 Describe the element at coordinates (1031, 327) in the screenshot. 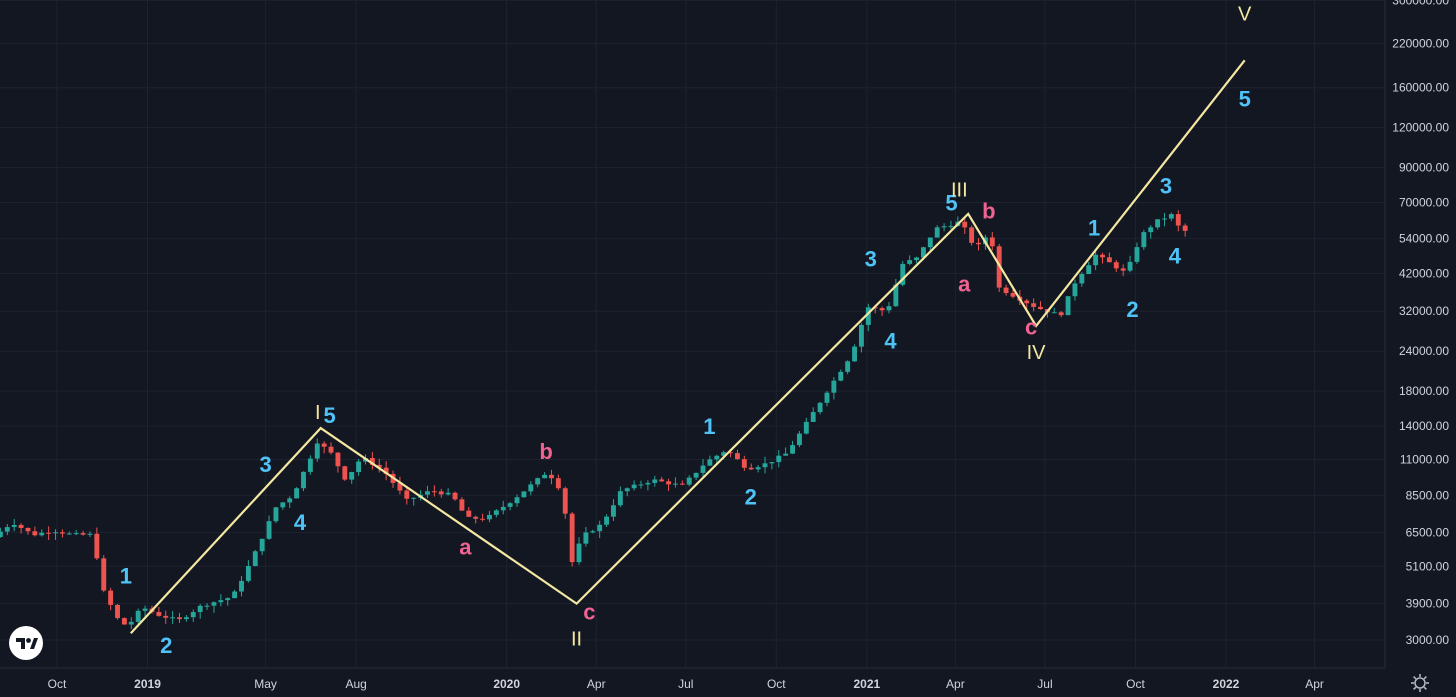

I see `wave-label: c` at that location.